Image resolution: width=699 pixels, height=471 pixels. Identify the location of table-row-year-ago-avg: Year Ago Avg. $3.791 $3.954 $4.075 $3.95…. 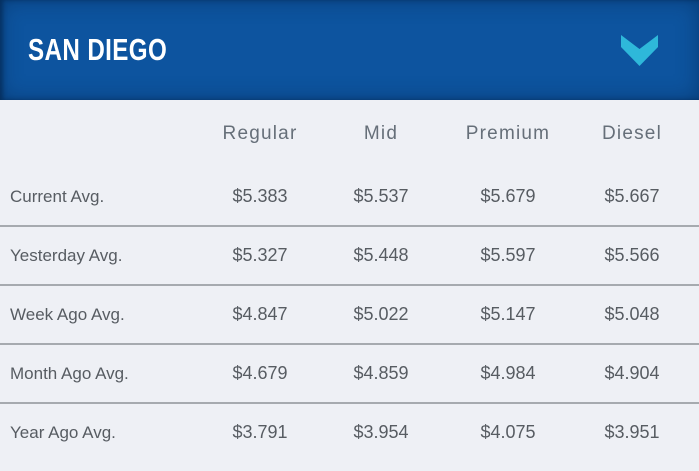
(349, 432).